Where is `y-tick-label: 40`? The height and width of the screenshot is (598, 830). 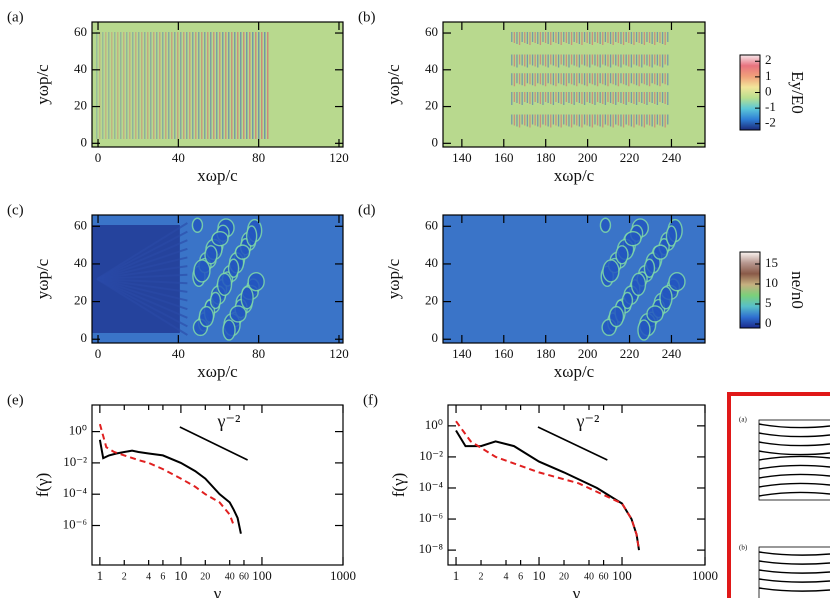 y-tick-label: 40 is located at coordinates (80, 68).